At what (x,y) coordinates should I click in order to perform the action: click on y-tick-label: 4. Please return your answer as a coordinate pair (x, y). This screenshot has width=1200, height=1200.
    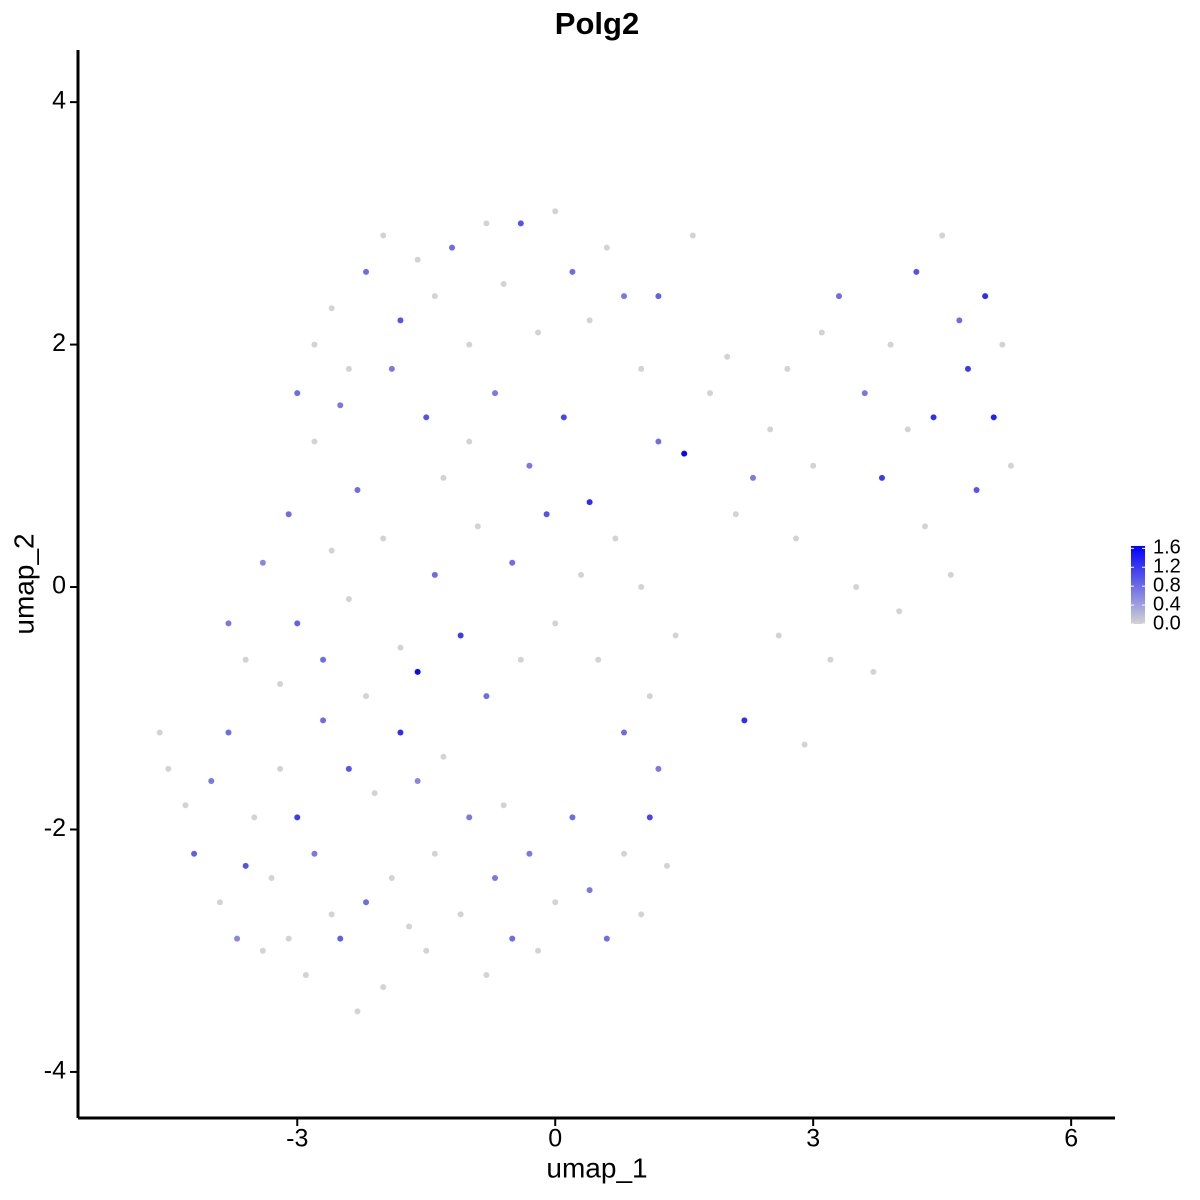
    Looking at the image, I should click on (59, 101).